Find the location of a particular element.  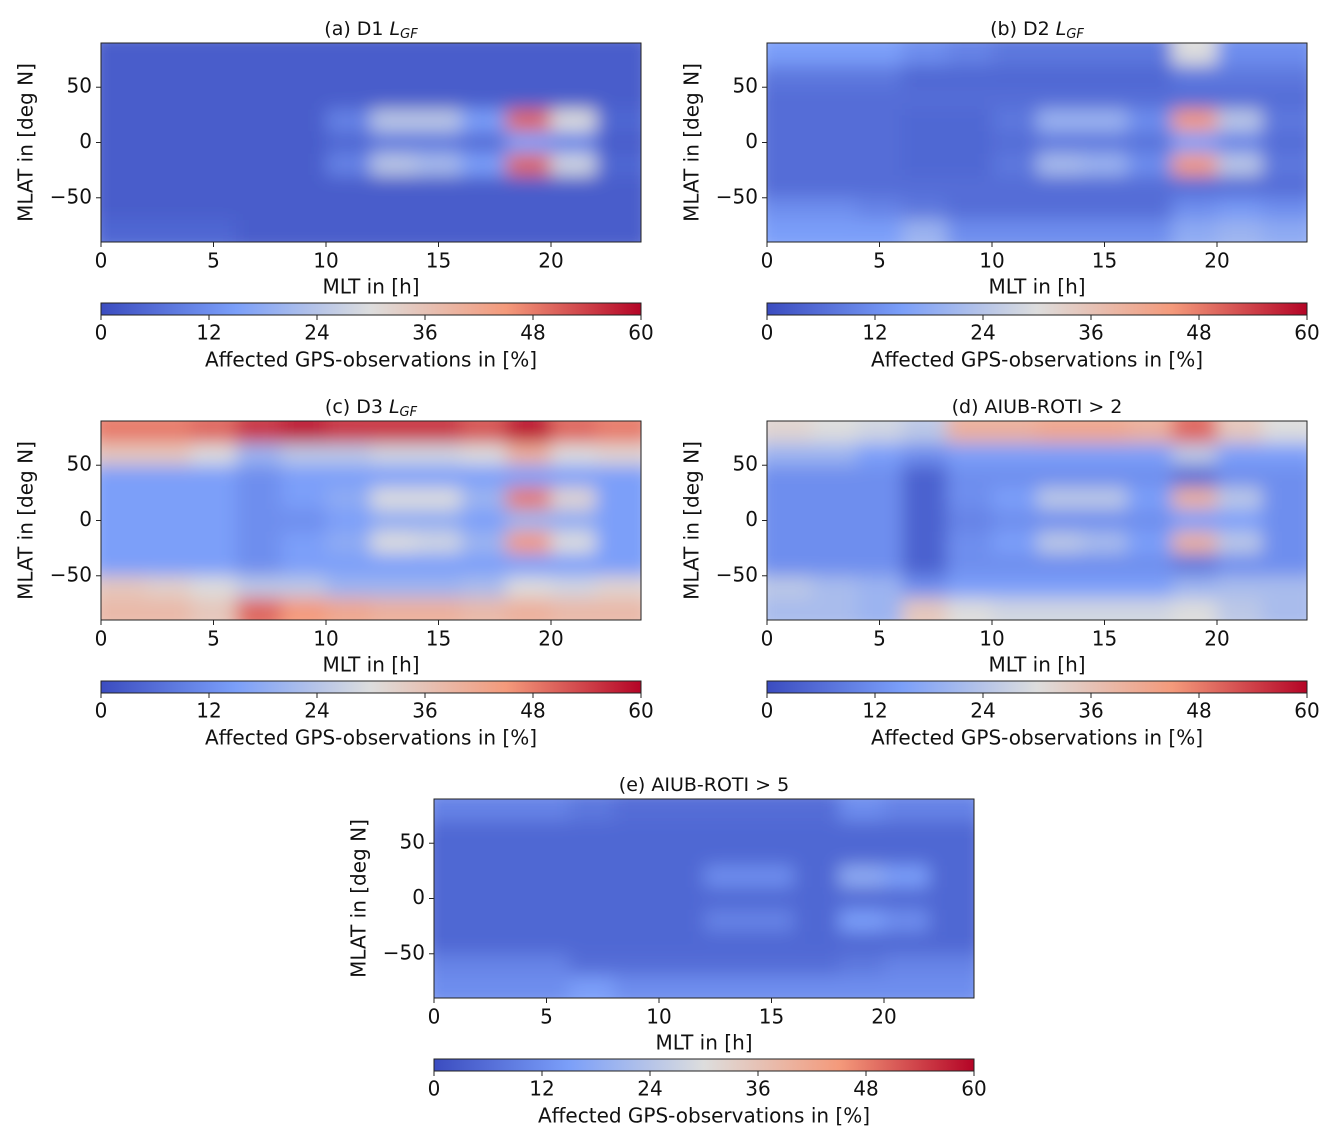

x-tick-label: 15 is located at coordinates (1104, 639).